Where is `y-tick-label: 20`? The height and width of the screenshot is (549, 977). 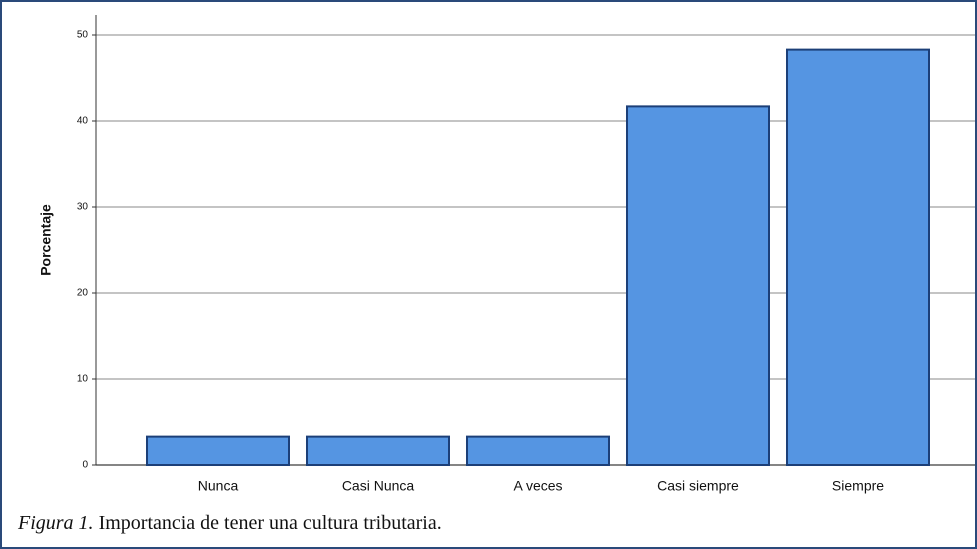
y-tick-label: 20 is located at coordinates (83, 293).